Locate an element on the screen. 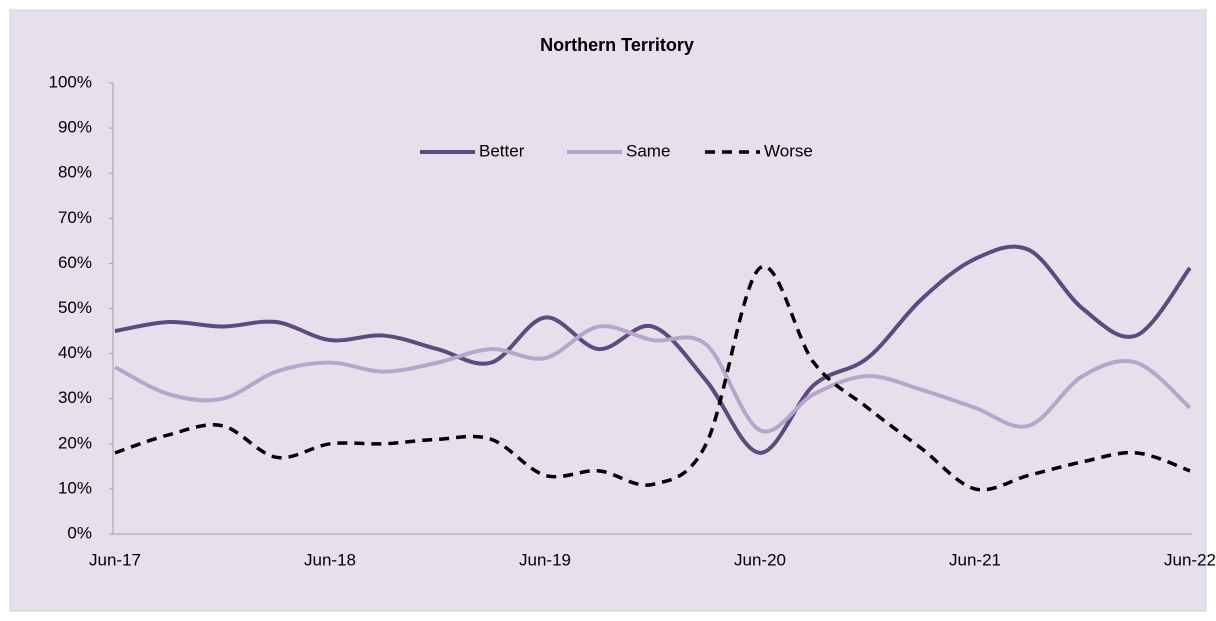 The width and height of the screenshot is (1216, 621). legend-label: Worse is located at coordinates (788, 150).